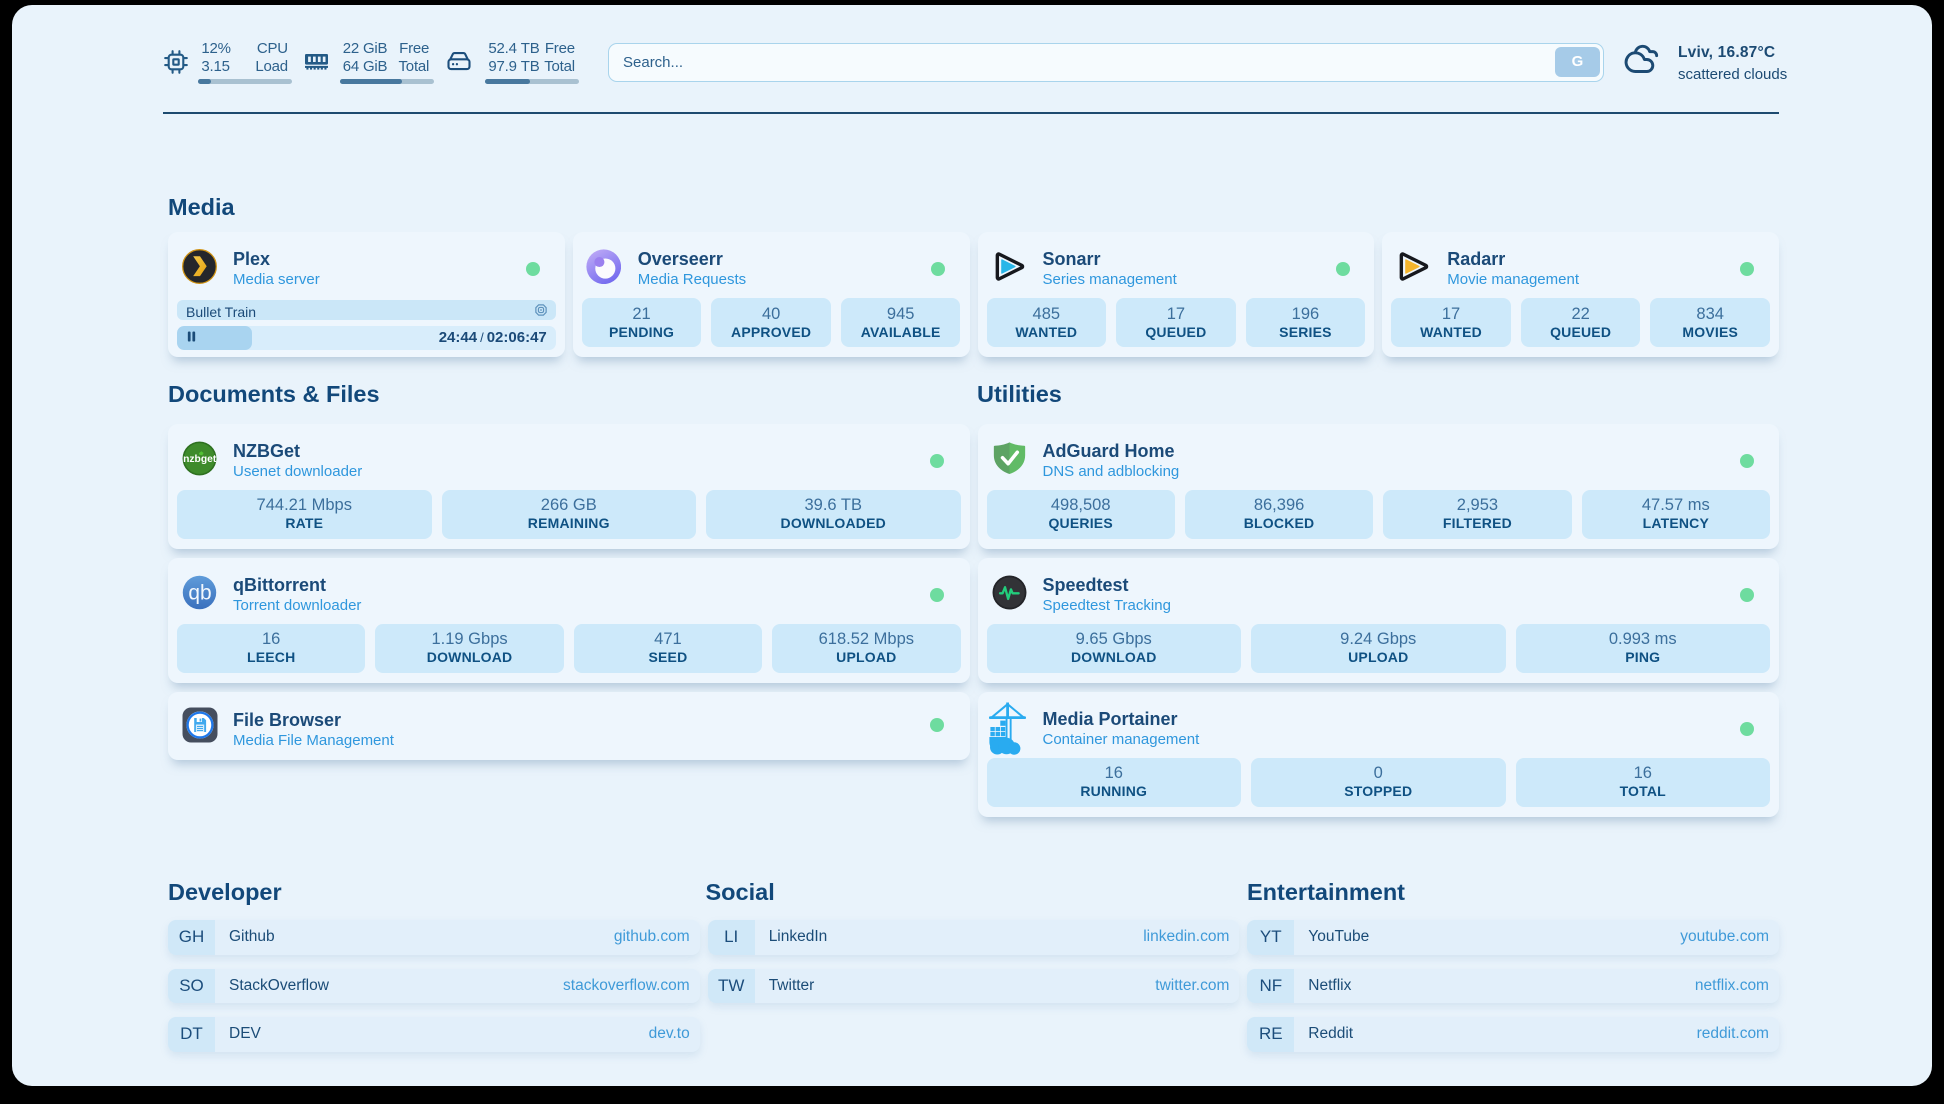 The width and height of the screenshot is (1944, 1104). What do you see at coordinates (200, 459) in the screenshot?
I see `svg-text: nzbget` at bounding box center [200, 459].